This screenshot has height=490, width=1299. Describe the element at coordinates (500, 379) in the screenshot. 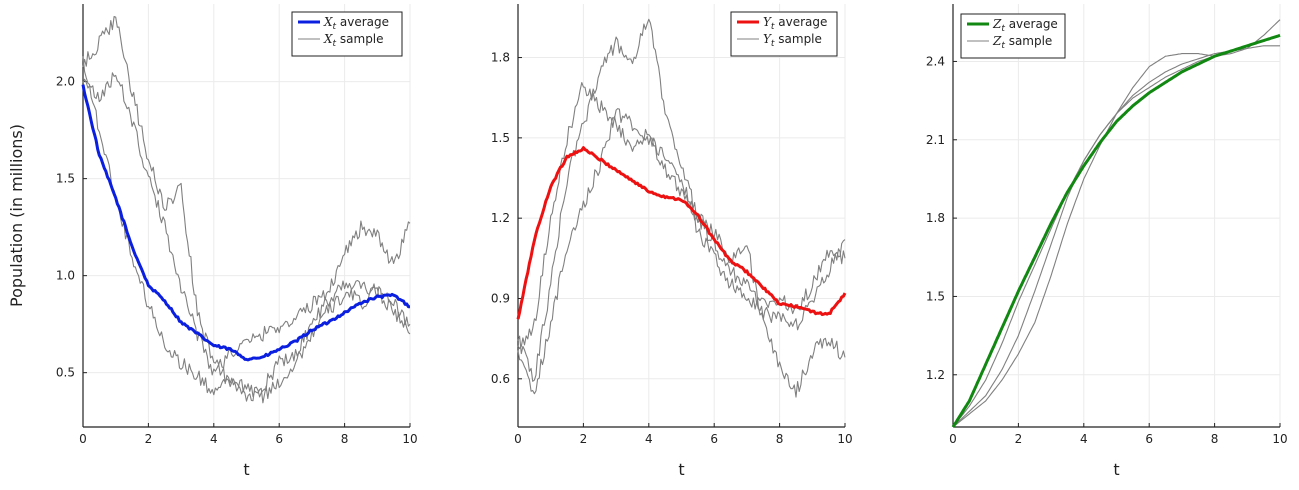

I see `y-tick-label: 0.6` at that location.